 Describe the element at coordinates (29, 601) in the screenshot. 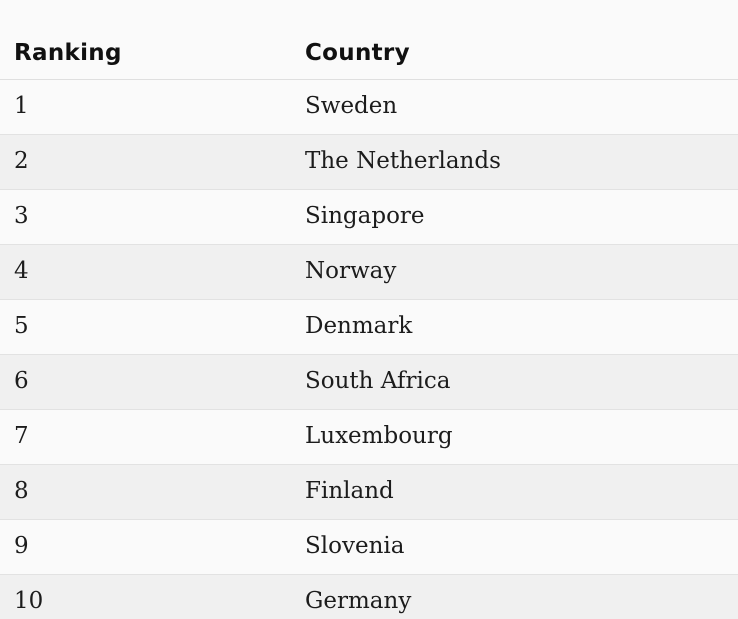

I see `ranking-cell: 10` at that location.